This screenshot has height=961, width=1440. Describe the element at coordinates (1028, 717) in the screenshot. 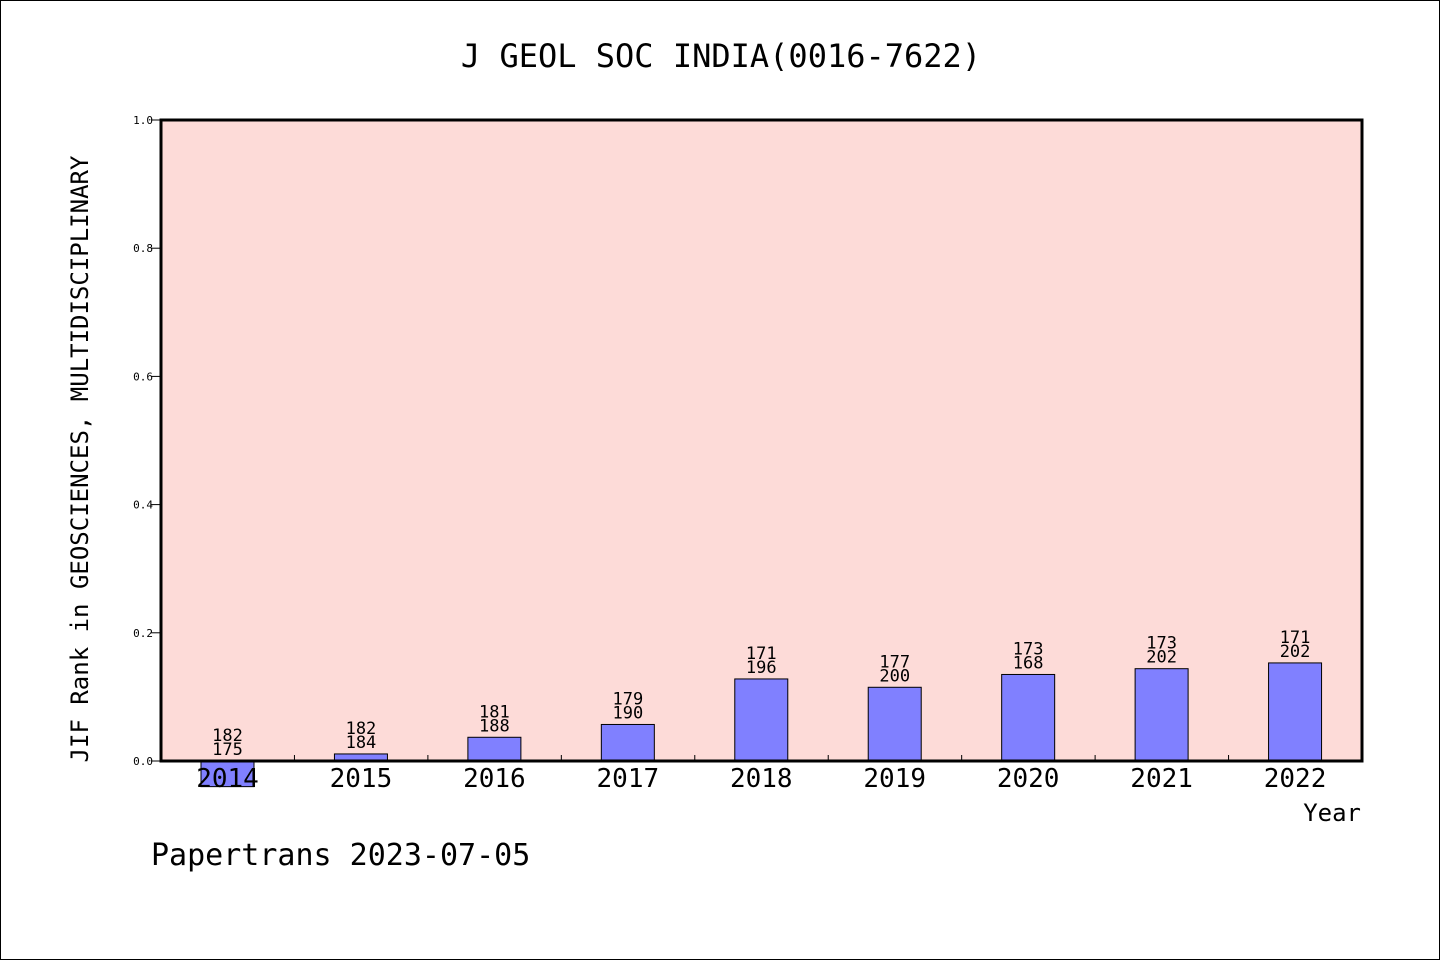

I see `bar-2020` at that location.